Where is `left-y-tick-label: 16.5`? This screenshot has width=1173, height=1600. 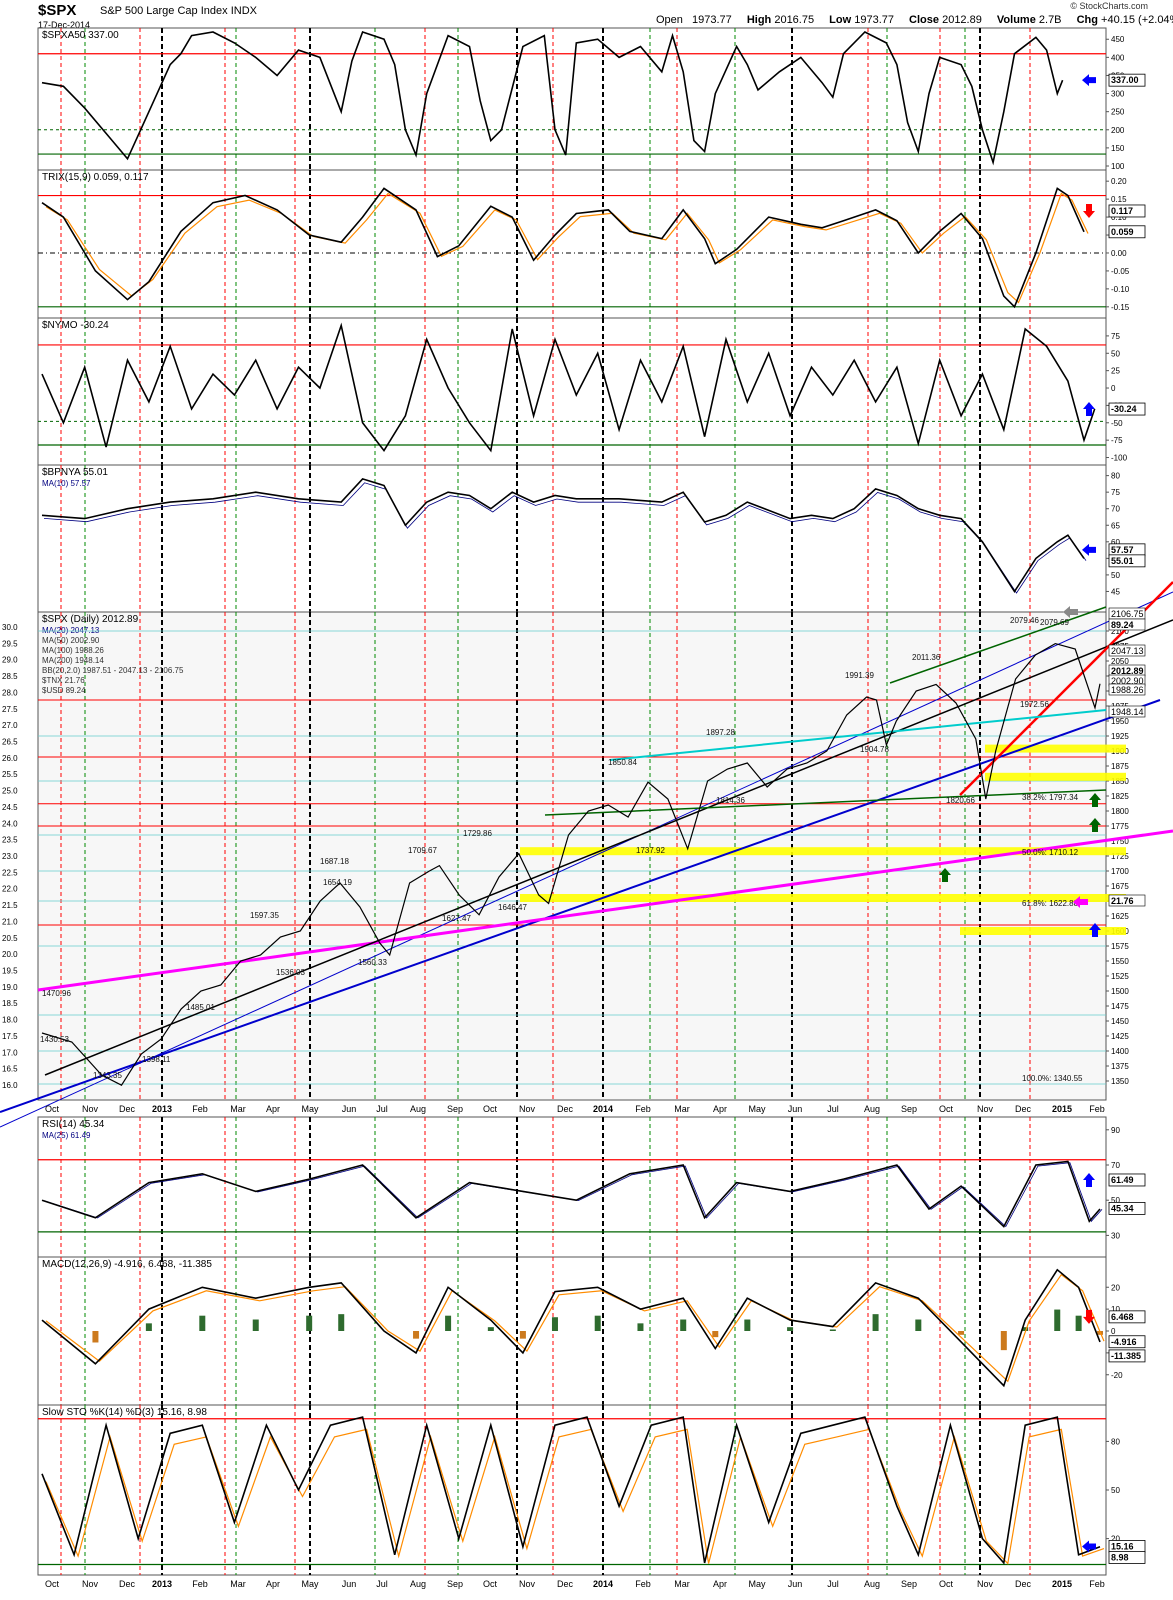 left-y-tick-label: 16.5 is located at coordinates (10, 1069).